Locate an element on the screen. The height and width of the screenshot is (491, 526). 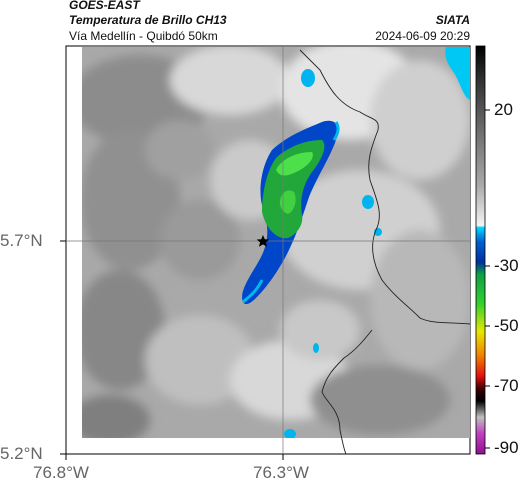
longitude-label: 76.8°W is located at coordinates (61, 472).